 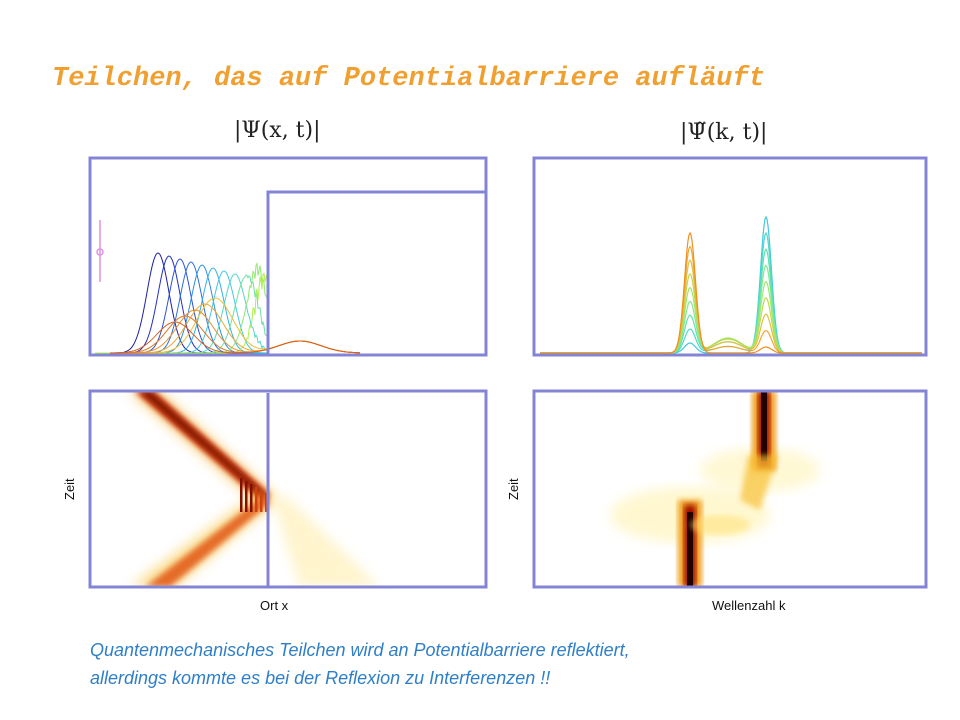 What do you see at coordinates (376, 272) in the screenshot?
I see `barrier-box` at bounding box center [376, 272].